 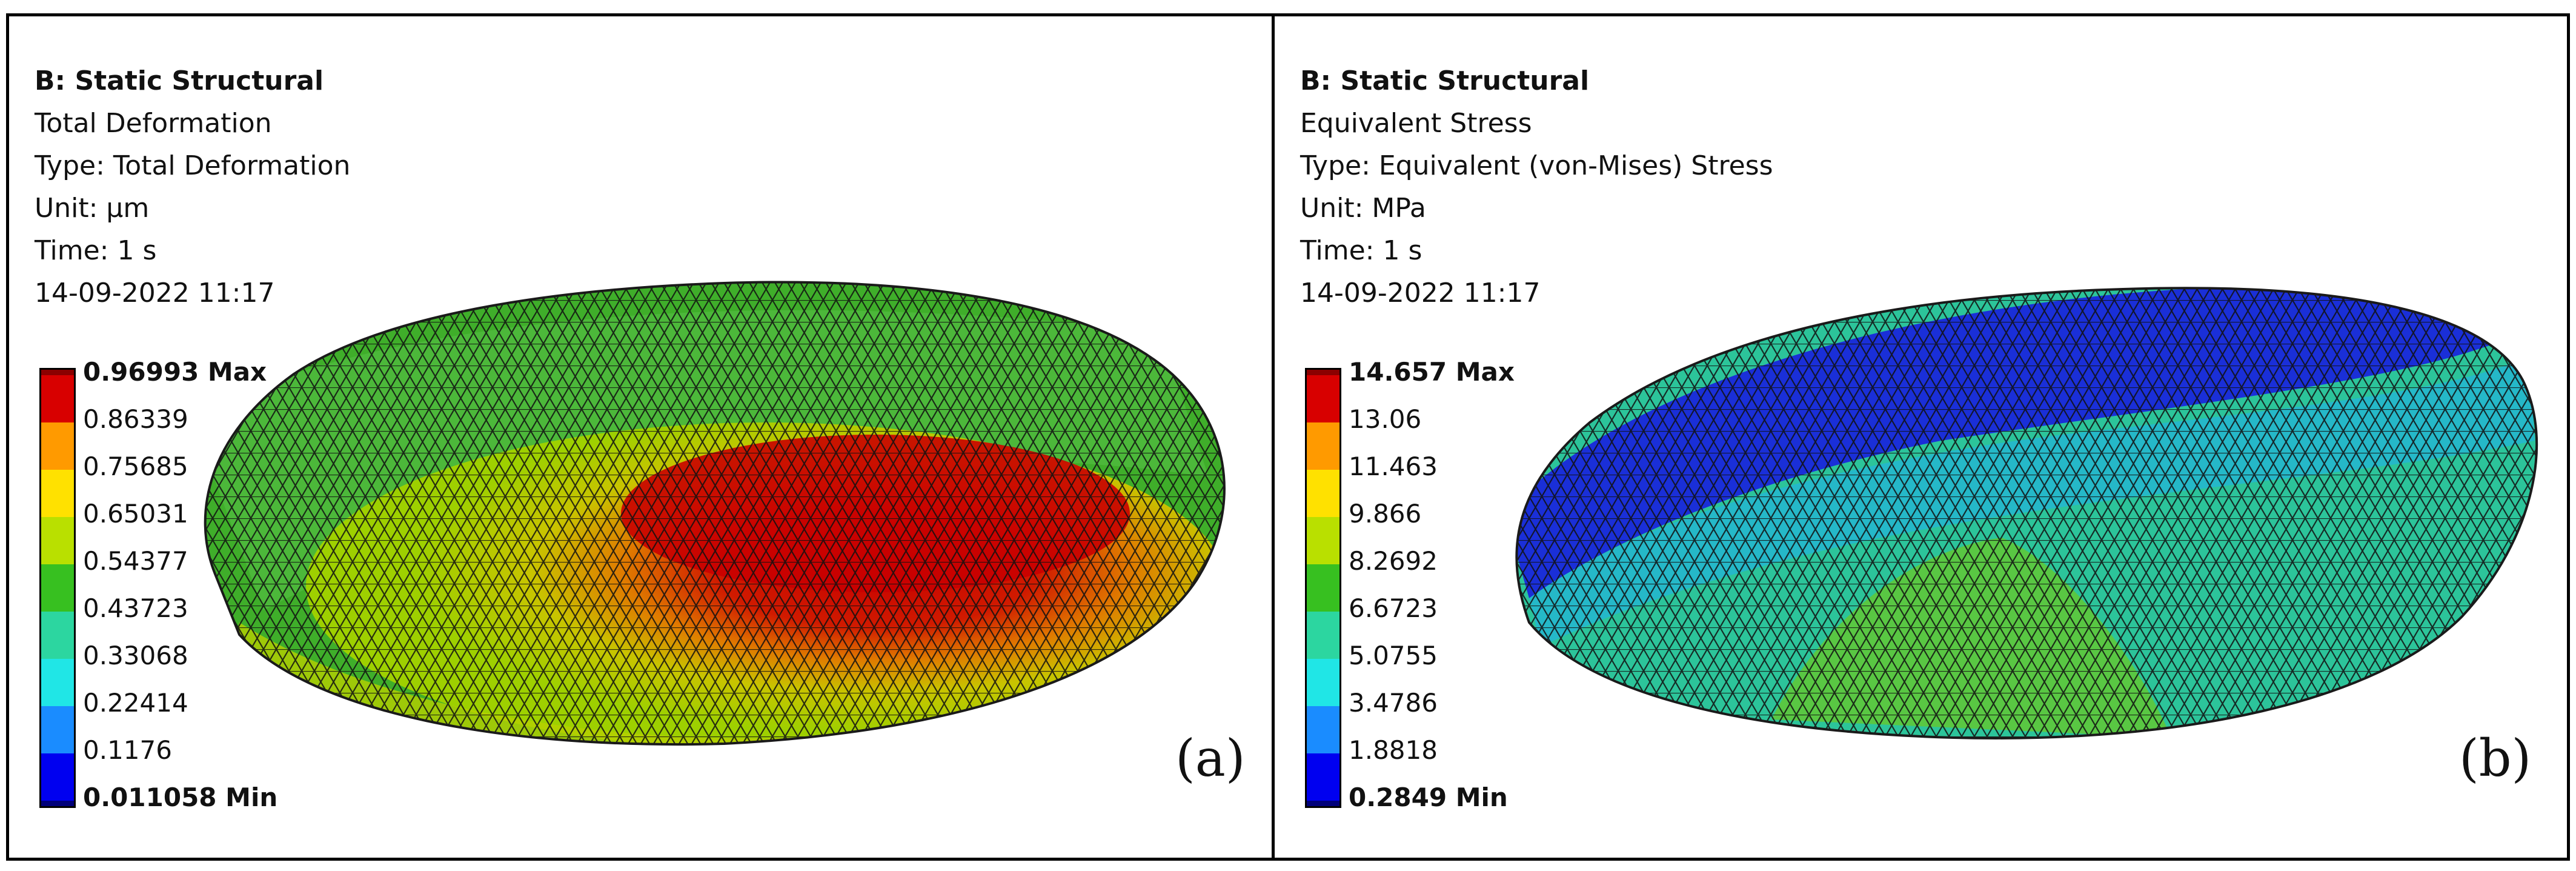 I want to click on panel-a-type: Type: Total Deformation, so click(x=193, y=165).